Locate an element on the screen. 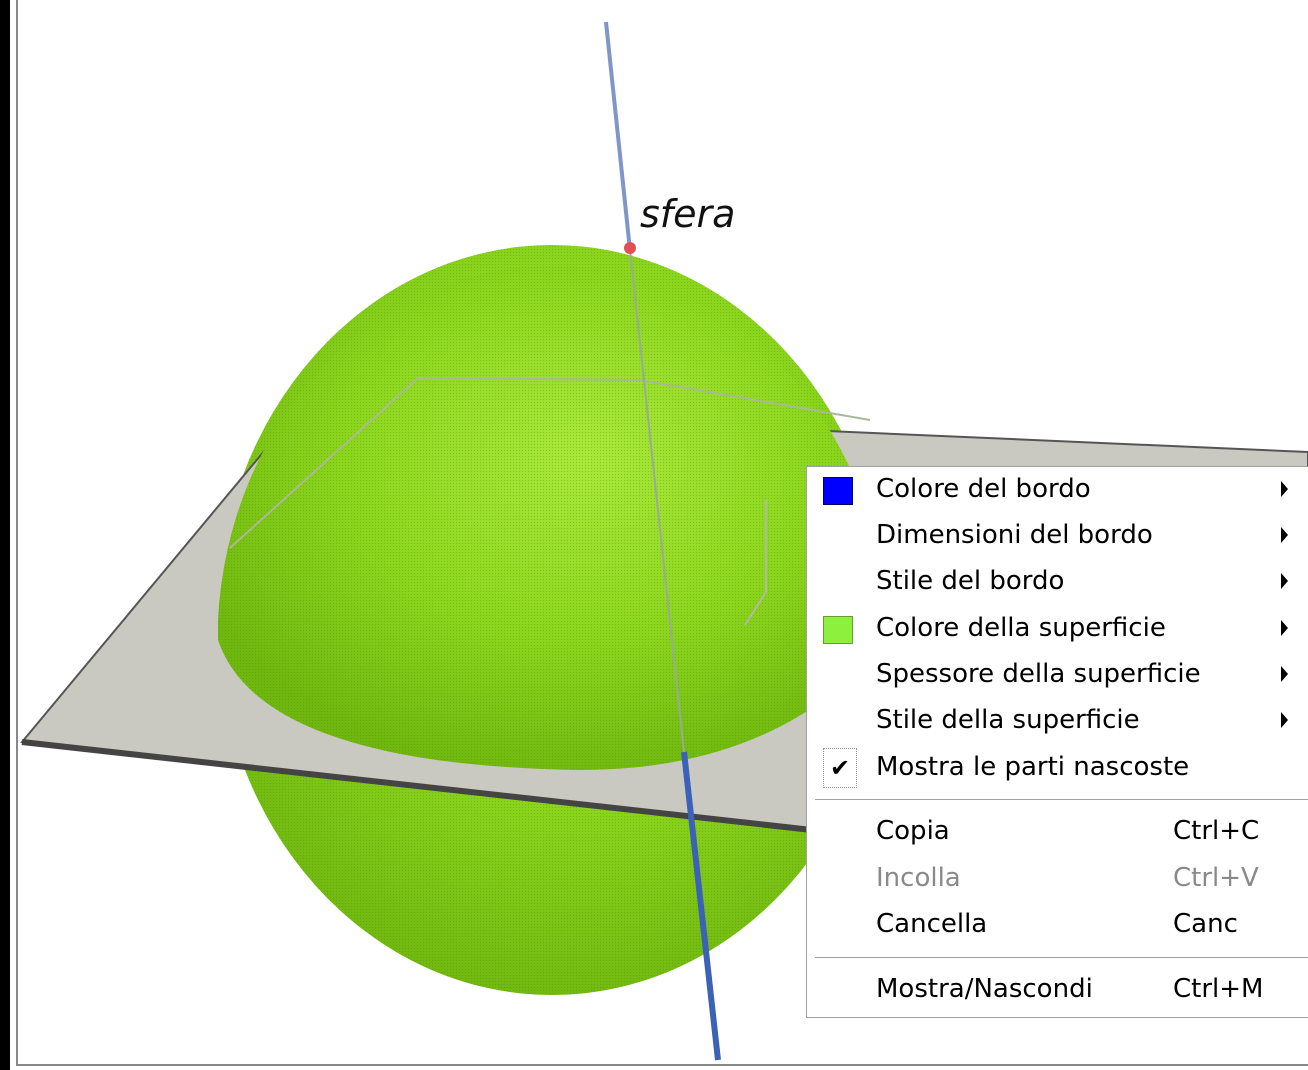 The image size is (1308, 1070). window-border is located at coordinates (5, 535).